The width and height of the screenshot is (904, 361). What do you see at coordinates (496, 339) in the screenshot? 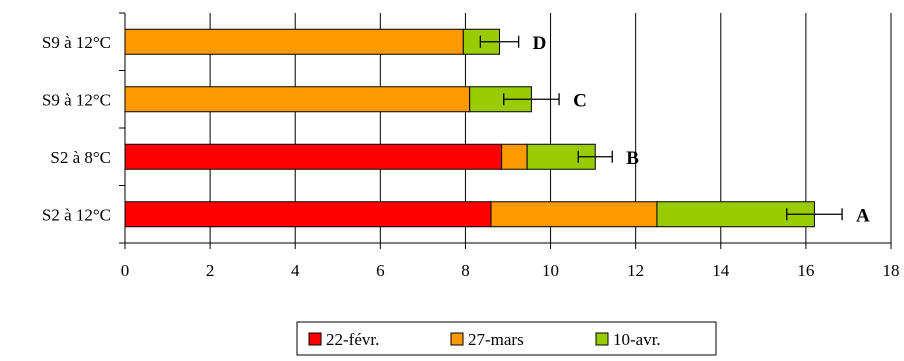
I see `legend-label: 27-mars` at bounding box center [496, 339].